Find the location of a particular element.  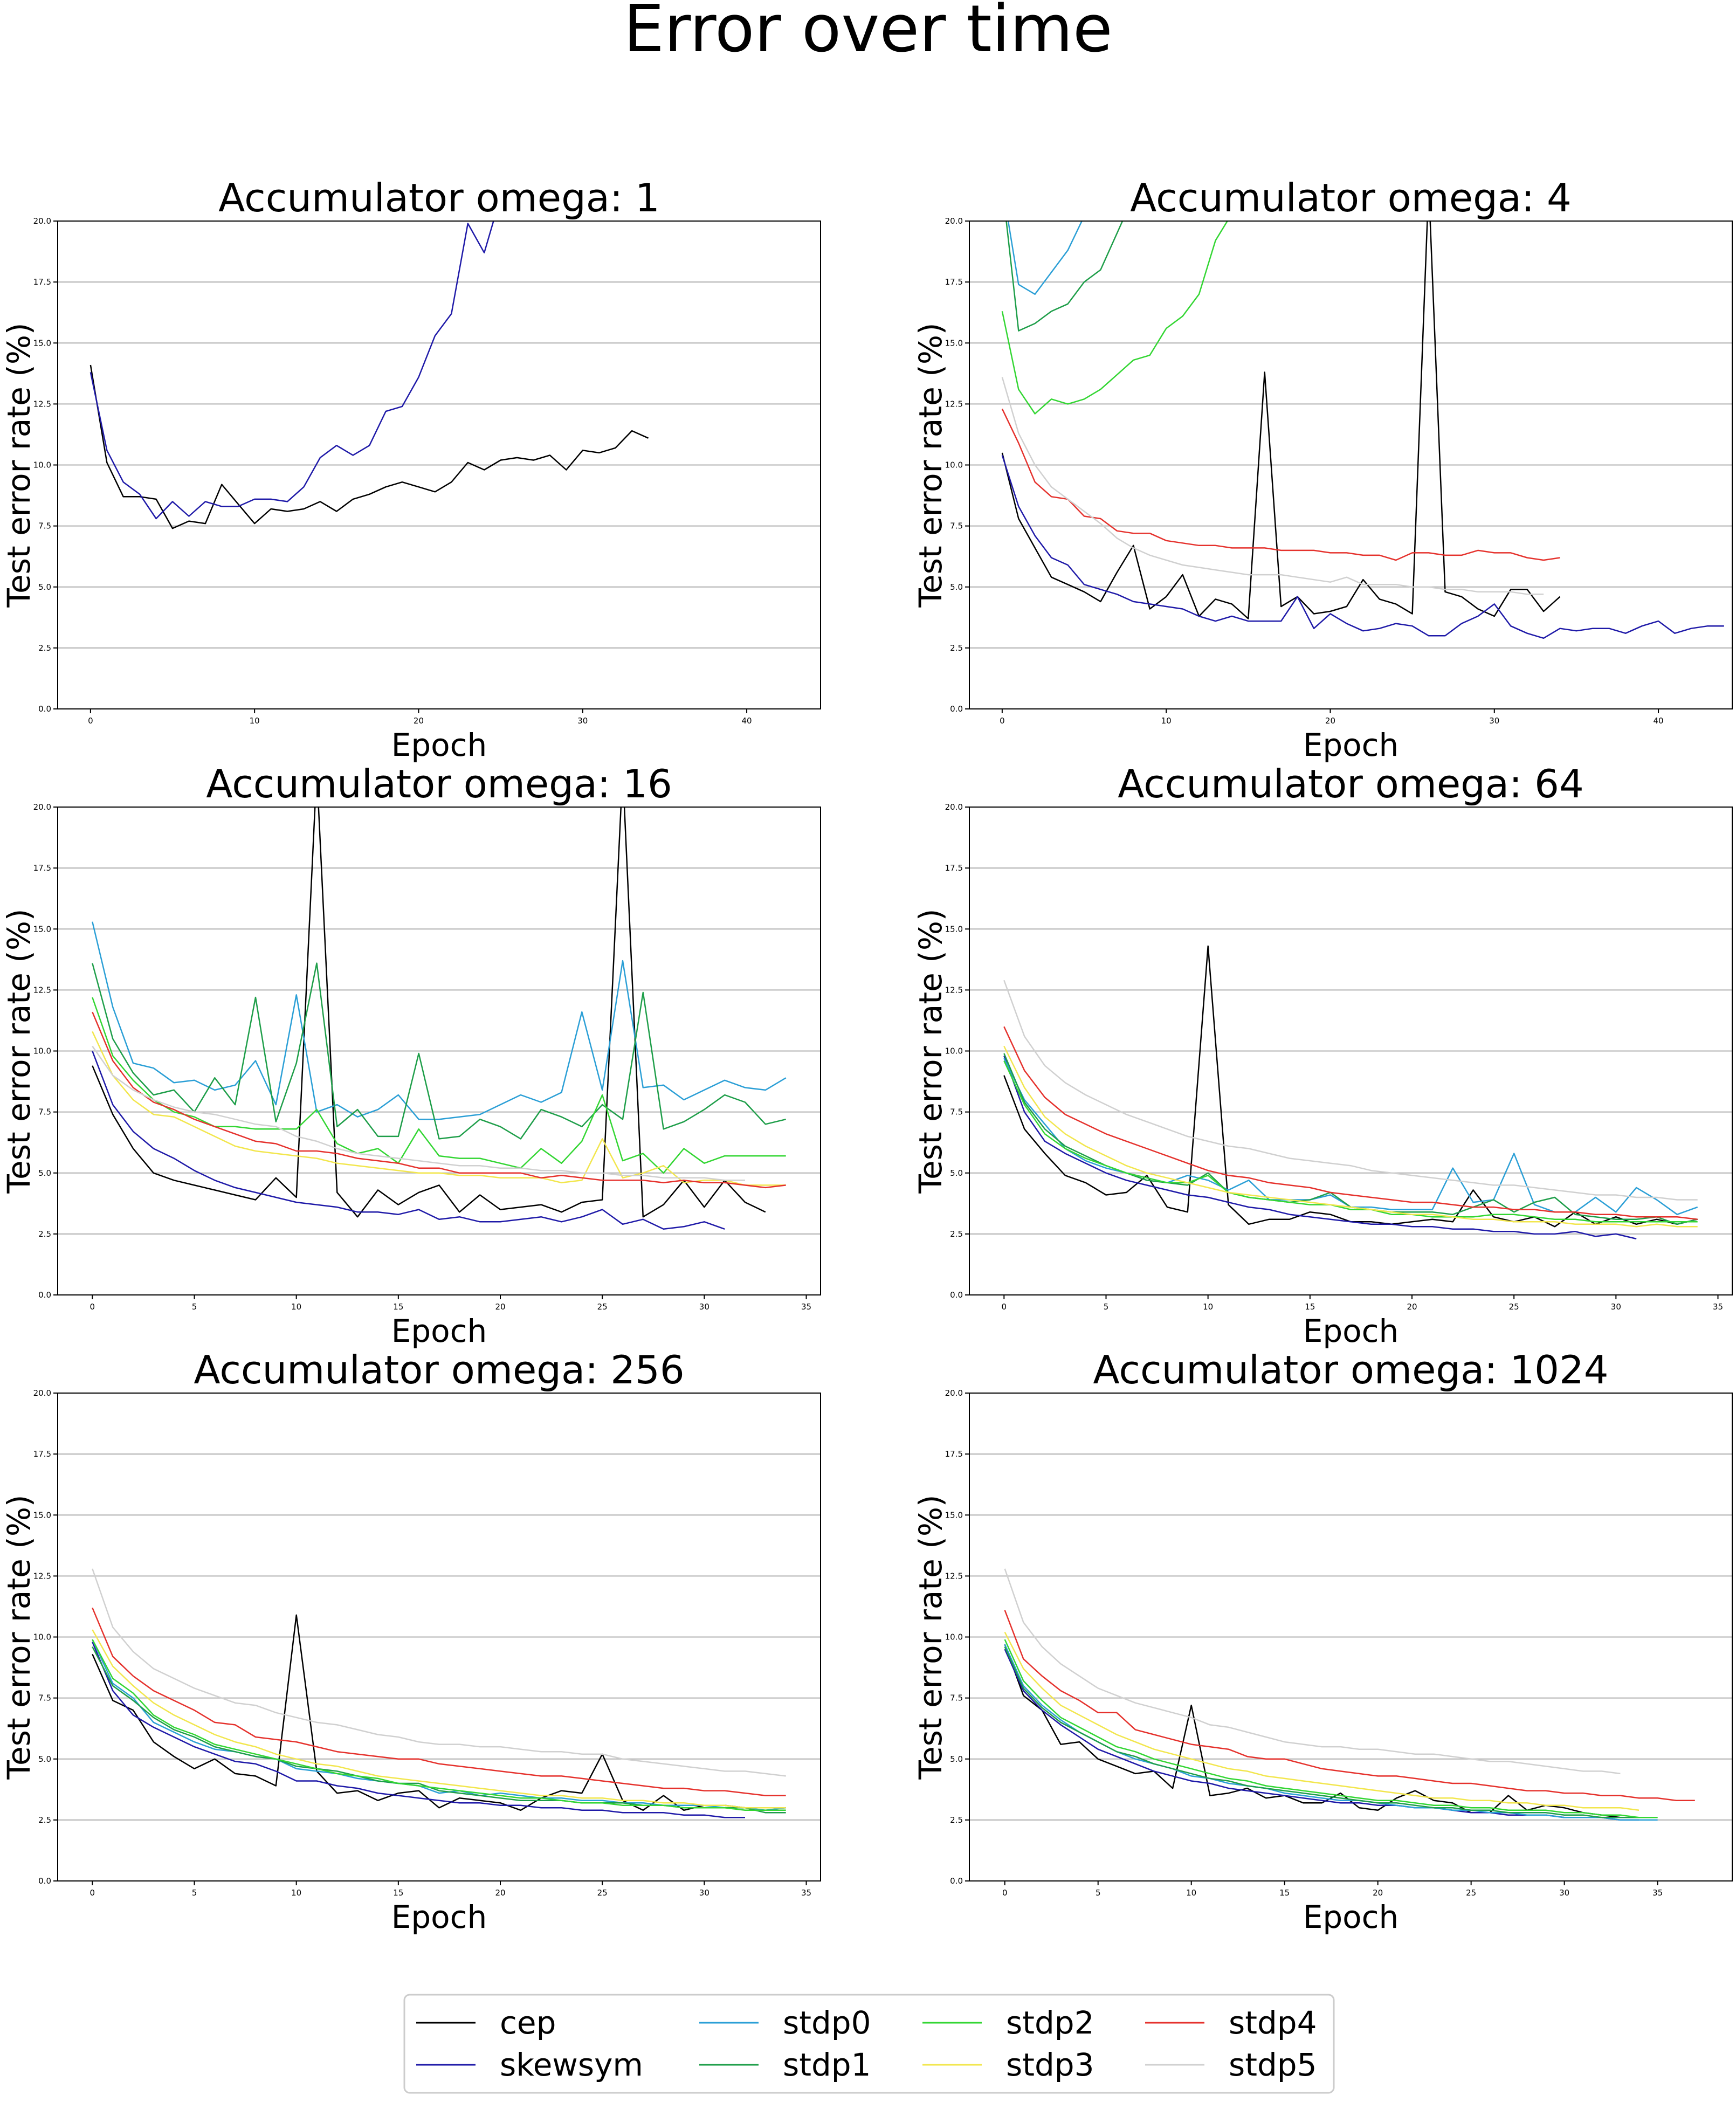

legend-label-cep: cep is located at coordinates (528, 2022).